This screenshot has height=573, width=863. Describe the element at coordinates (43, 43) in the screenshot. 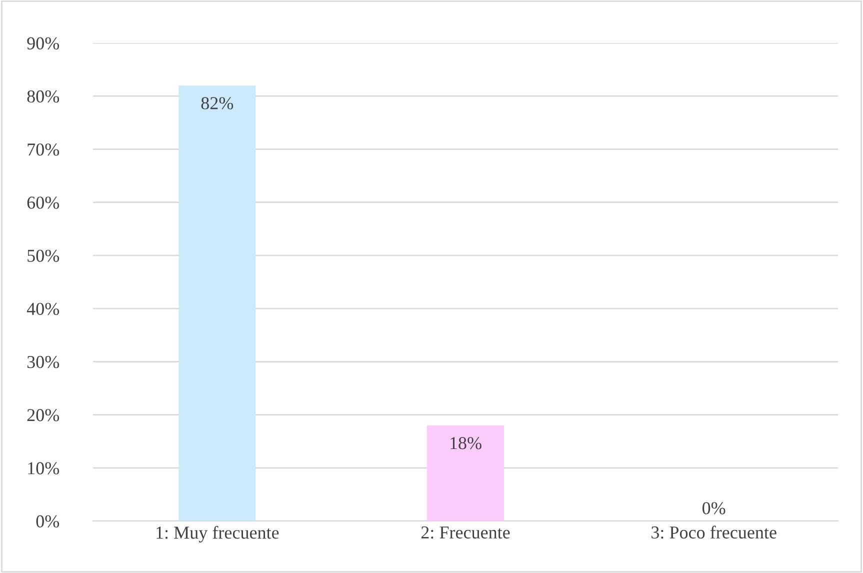

I see `y-tick-label: 90%` at that location.